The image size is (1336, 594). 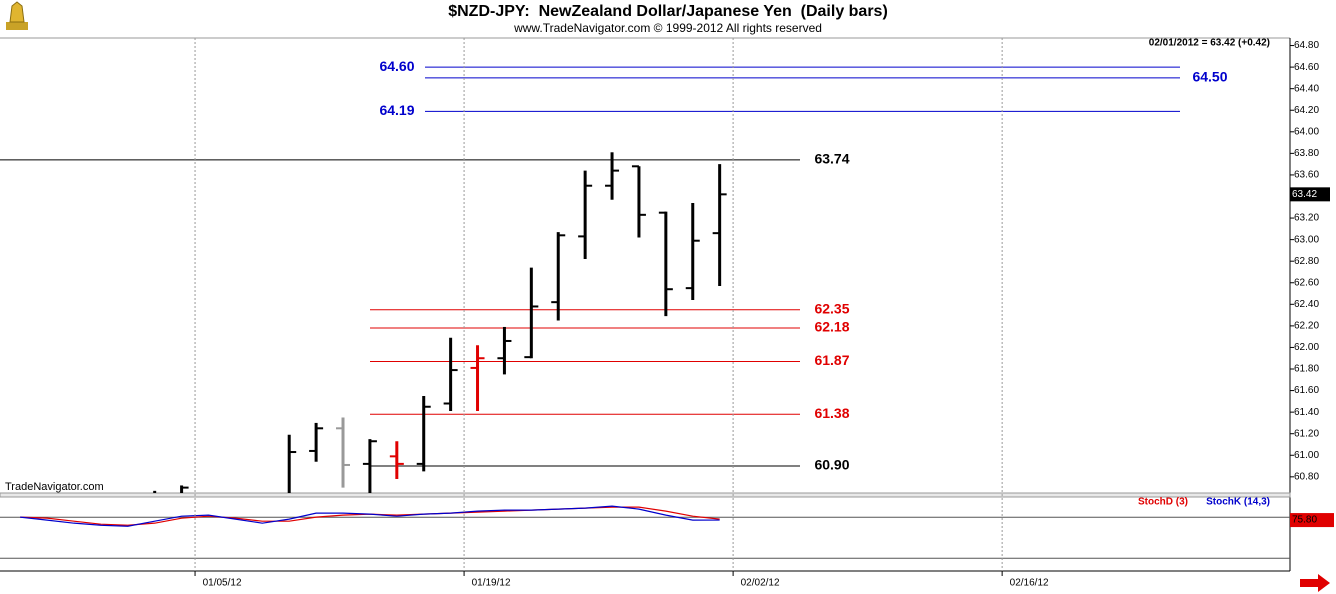 What do you see at coordinates (1306, 412) in the screenshot?
I see `y-tick-label: 61.40` at bounding box center [1306, 412].